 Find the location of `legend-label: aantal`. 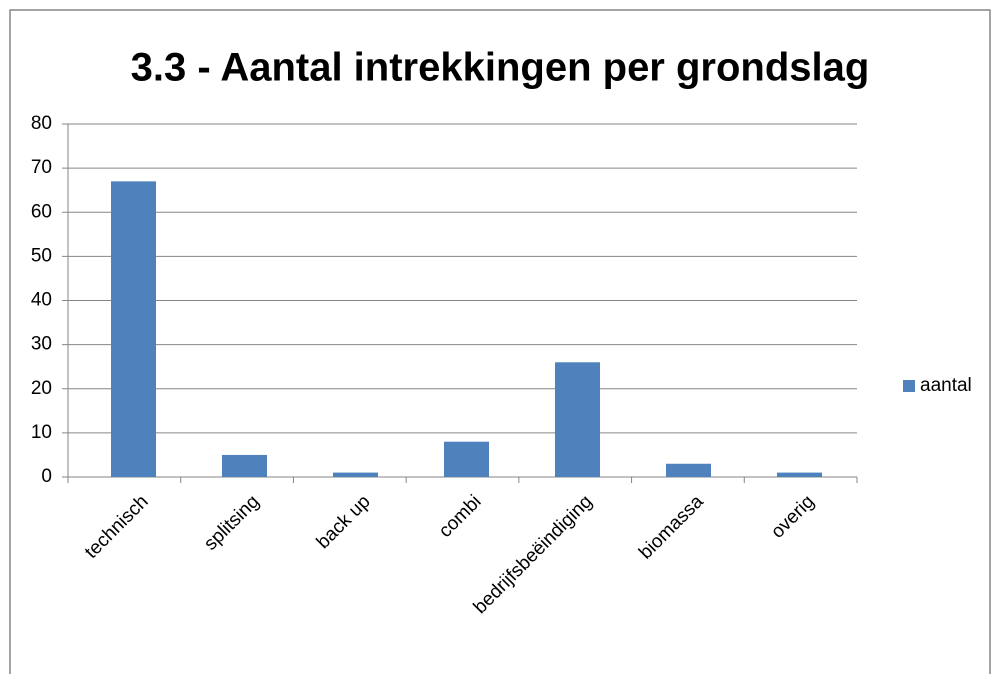

legend-label: aantal is located at coordinates (946, 385).